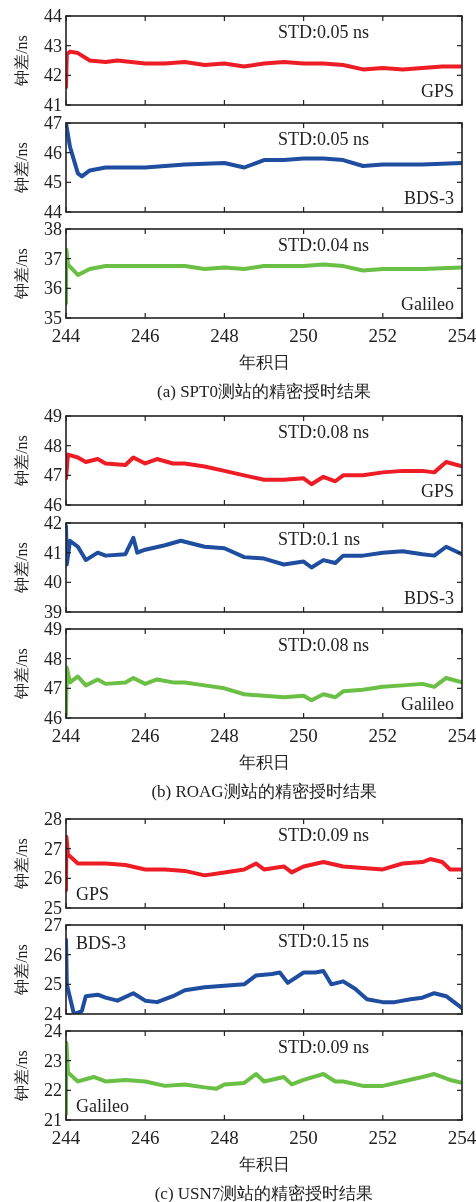  What do you see at coordinates (53, 612) in the screenshot?
I see `y-tick-label: 39` at bounding box center [53, 612].